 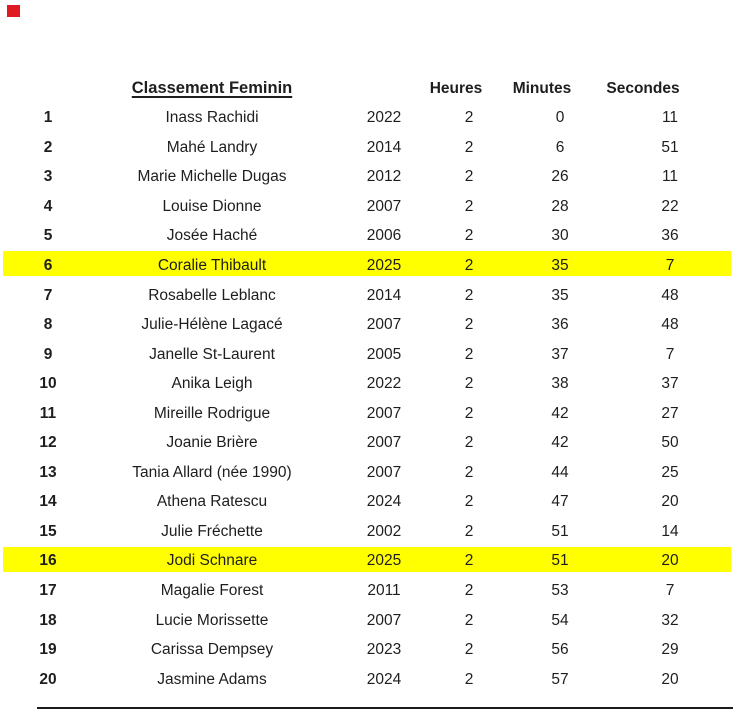 I want to click on table-row: 14 Athena Ratescu 2024 2 47 20, so click(x=367, y=502).